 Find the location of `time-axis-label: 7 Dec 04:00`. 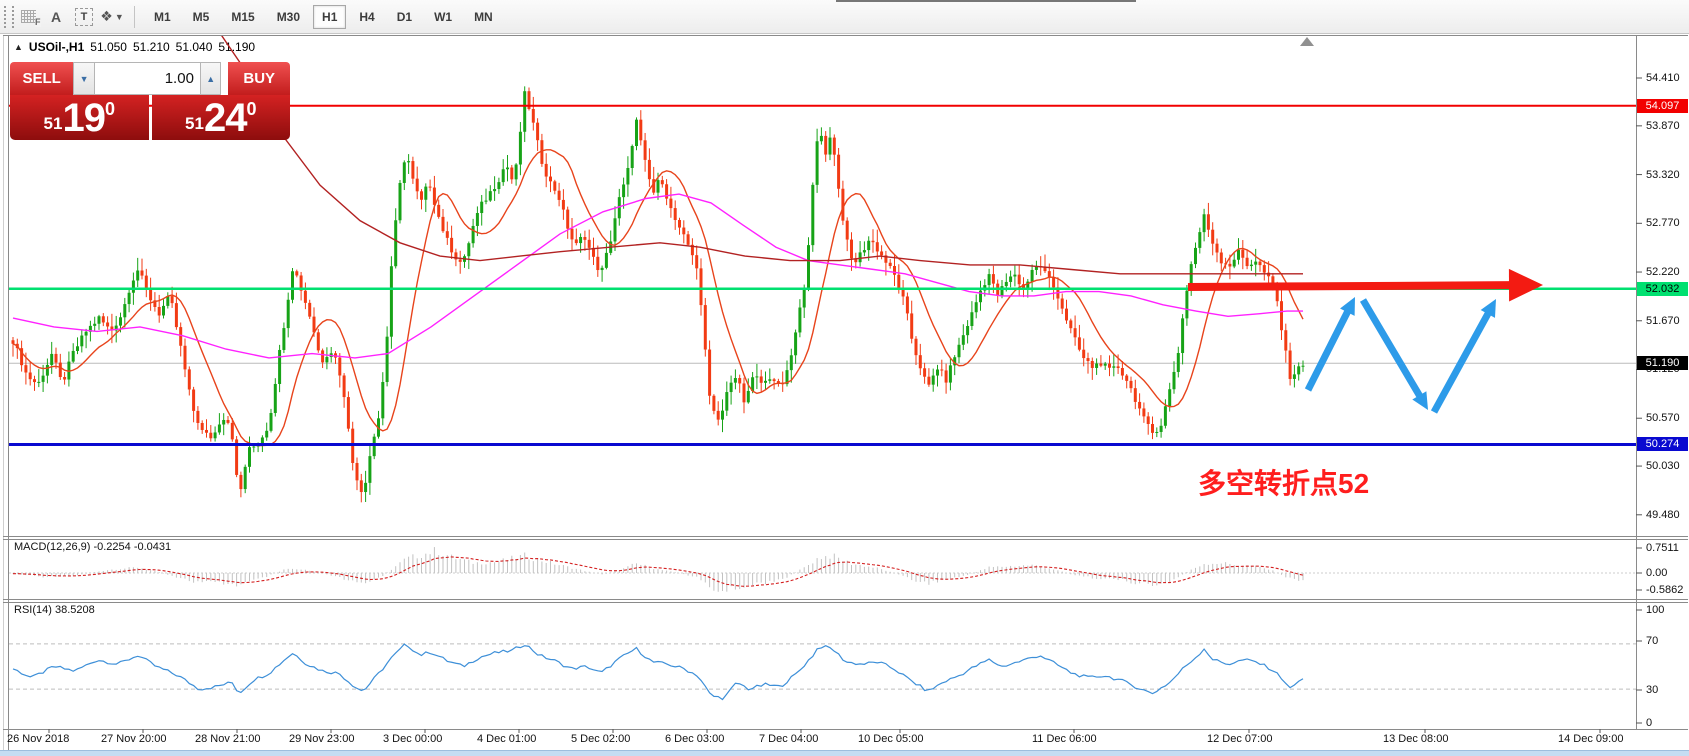

time-axis-label: 7 Dec 04:00 is located at coordinates (789, 739).